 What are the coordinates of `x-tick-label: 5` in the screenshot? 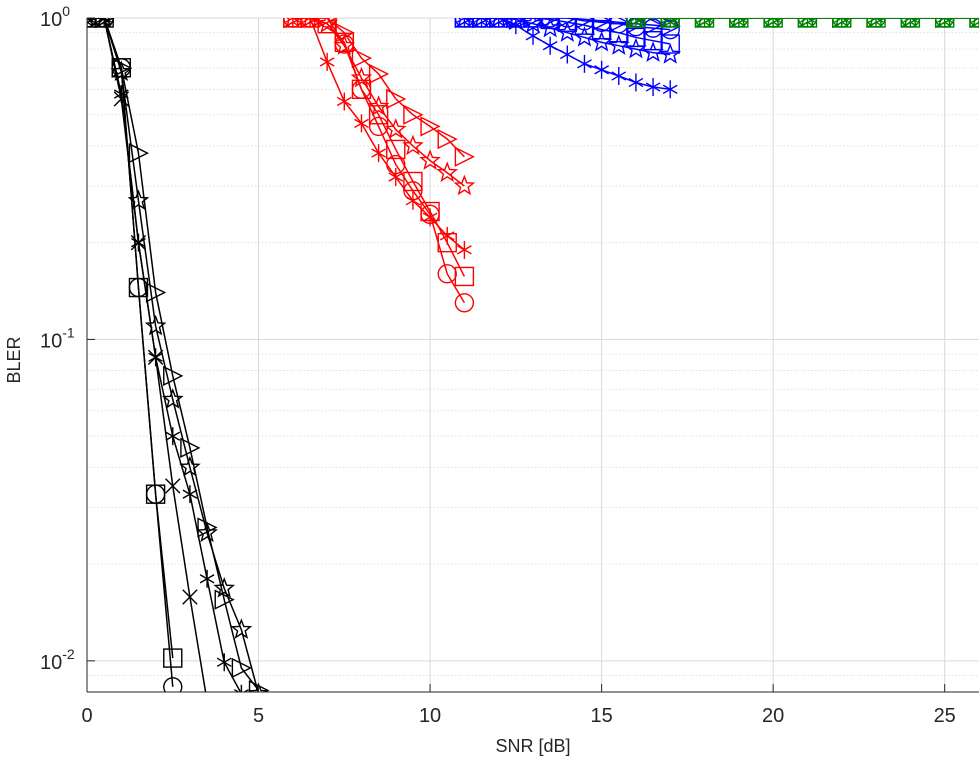 It's located at (258, 716).